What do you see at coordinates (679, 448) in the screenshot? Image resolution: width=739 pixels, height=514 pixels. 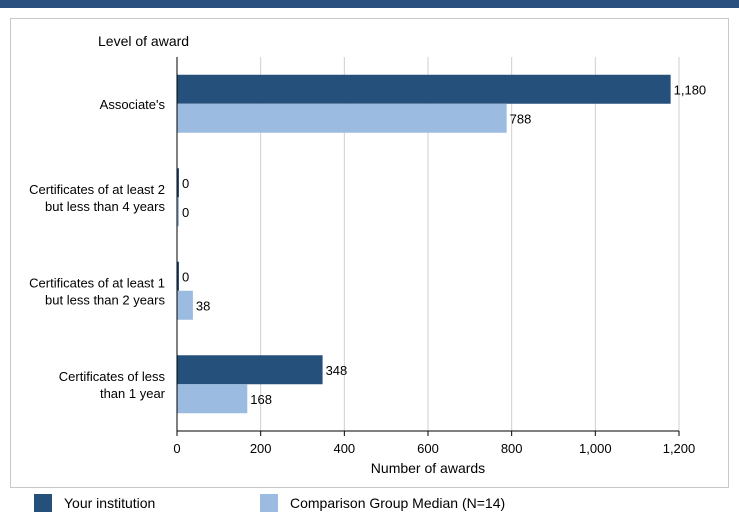 I see `x-tick-label: 1,200` at bounding box center [679, 448].